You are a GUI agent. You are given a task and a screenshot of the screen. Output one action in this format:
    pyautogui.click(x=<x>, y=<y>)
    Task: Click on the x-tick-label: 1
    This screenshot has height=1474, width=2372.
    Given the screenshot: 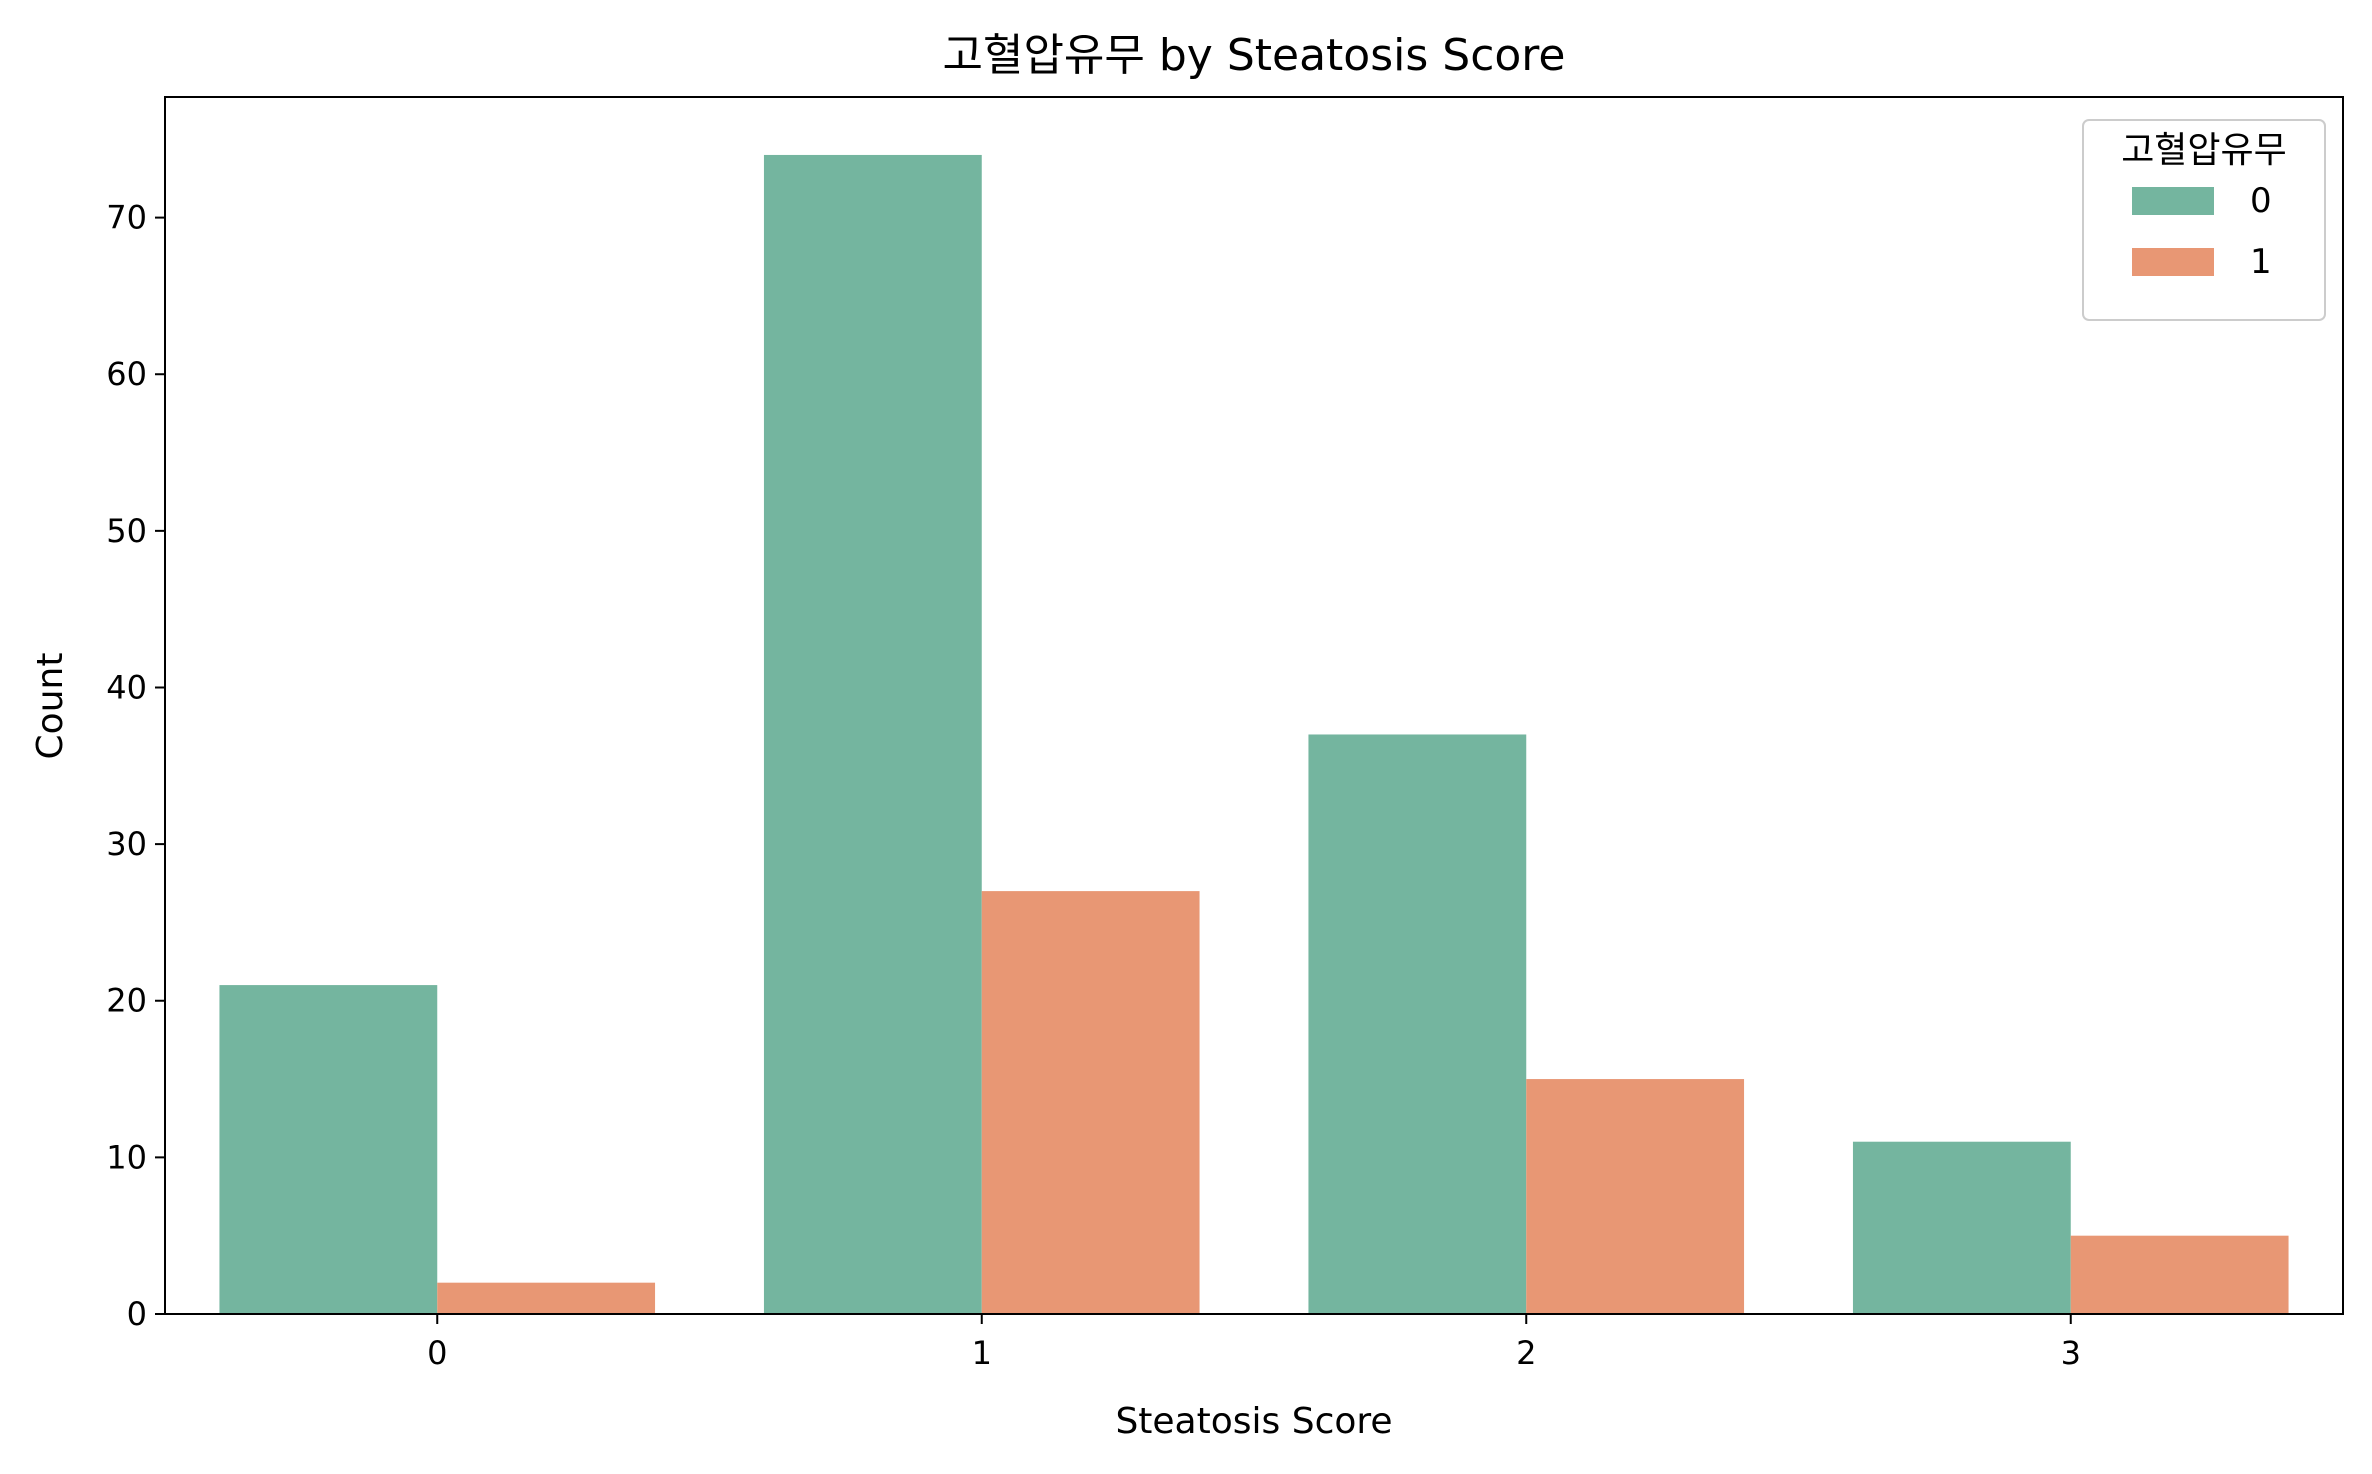 What is the action you would take?
    pyautogui.click(x=982, y=1353)
    